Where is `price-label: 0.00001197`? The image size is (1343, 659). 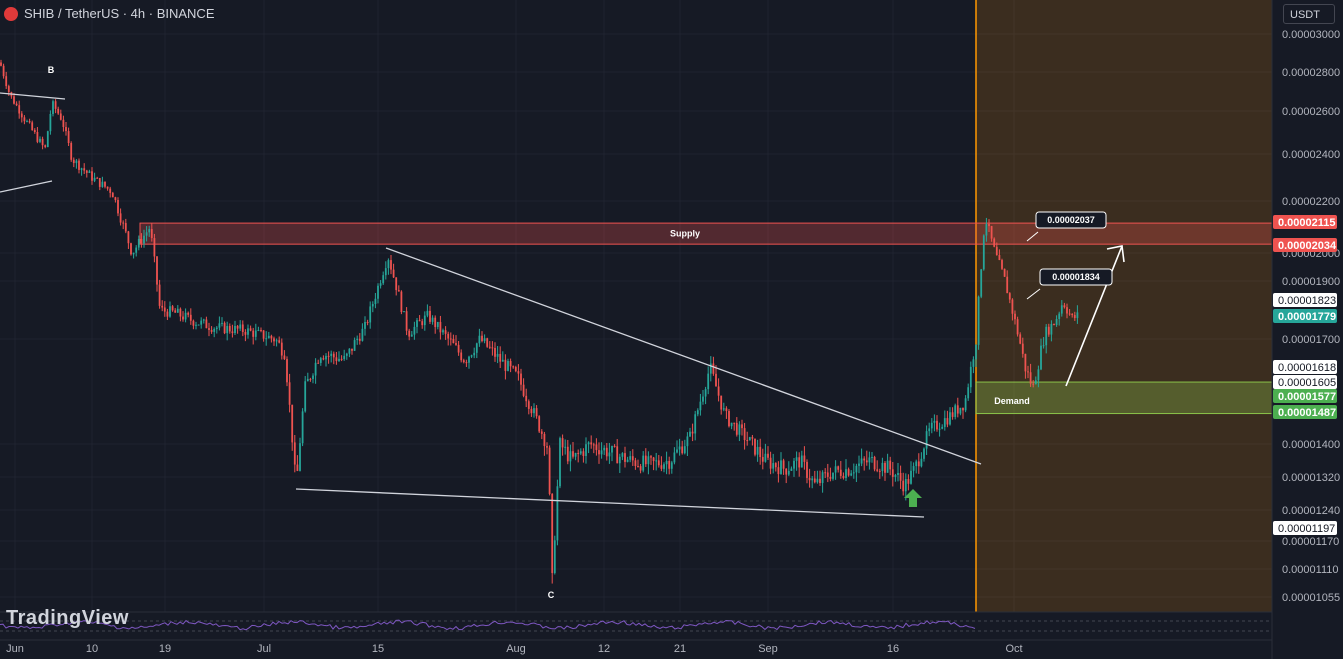 price-label: 0.00001197 is located at coordinates (1306, 529).